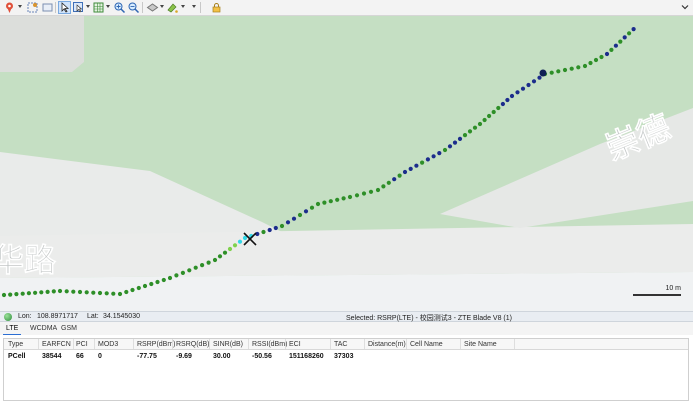 The height and width of the screenshot is (403, 693). What do you see at coordinates (387, 344) in the screenshot?
I see `column-header: Distance(m)` at bounding box center [387, 344].